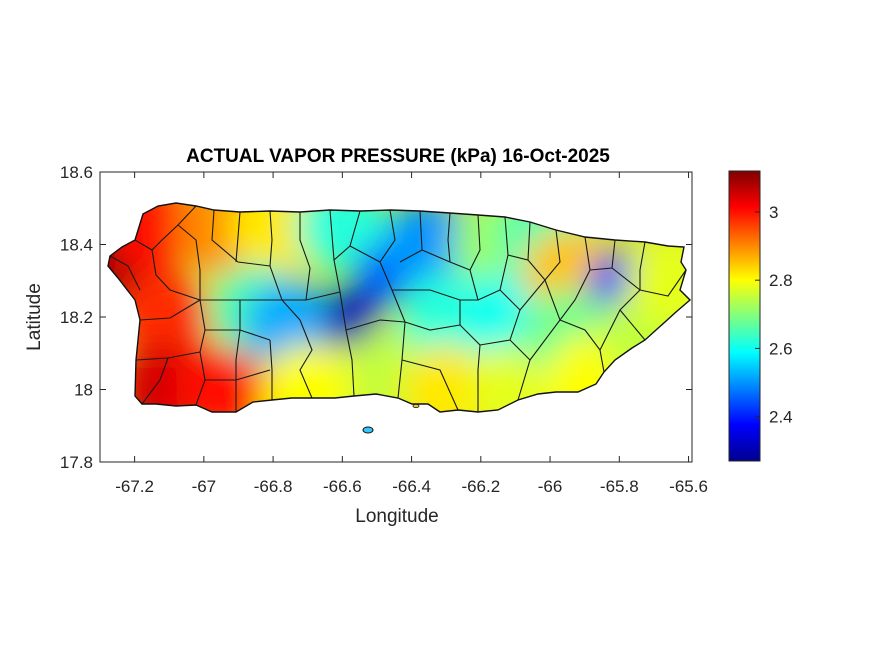 The height and width of the screenshot is (656, 875). I want to click on chart-title: ACTUAL VAPOR PRESSURE (kPa) 16-Oct-2025, so click(398, 156).